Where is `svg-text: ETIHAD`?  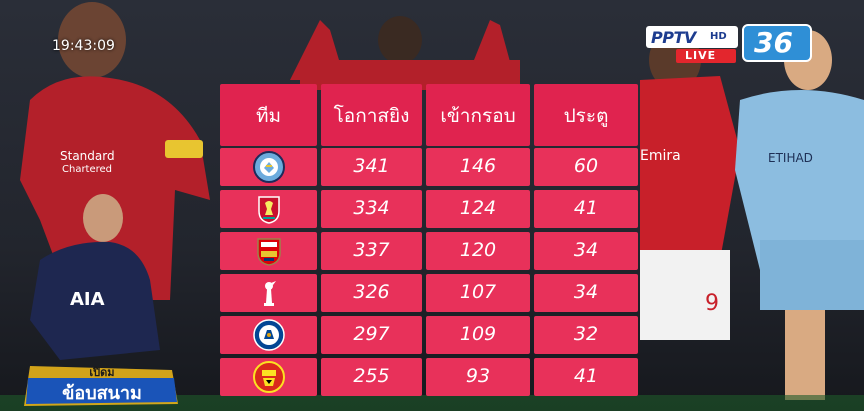 svg-text: ETIHAD is located at coordinates (790, 158).